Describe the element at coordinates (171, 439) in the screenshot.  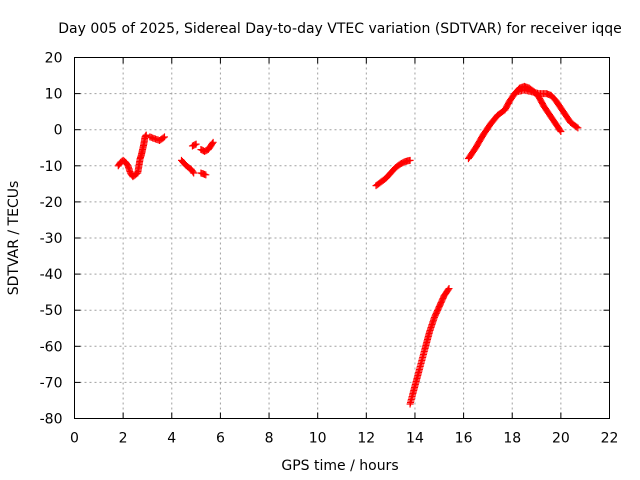
I see `x-tick-label: 4` at that location.